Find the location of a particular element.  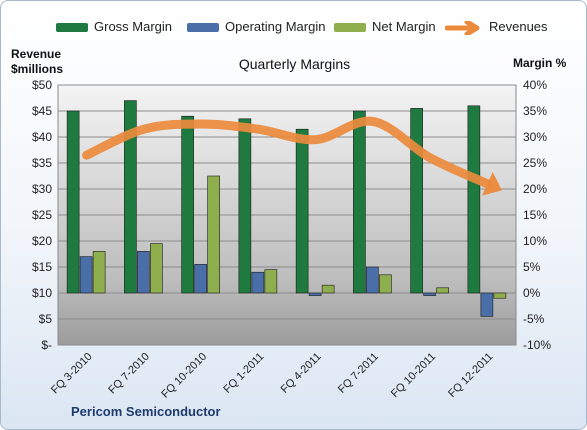

revenues-arrowhead is located at coordinates (491, 183).